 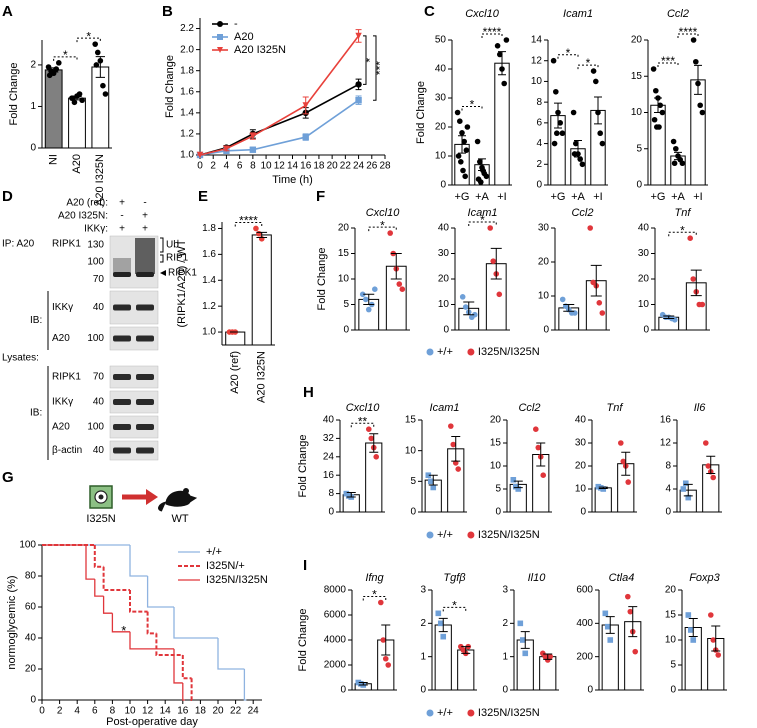 I want to click on rip1-bracket, so click(x=162, y=258).